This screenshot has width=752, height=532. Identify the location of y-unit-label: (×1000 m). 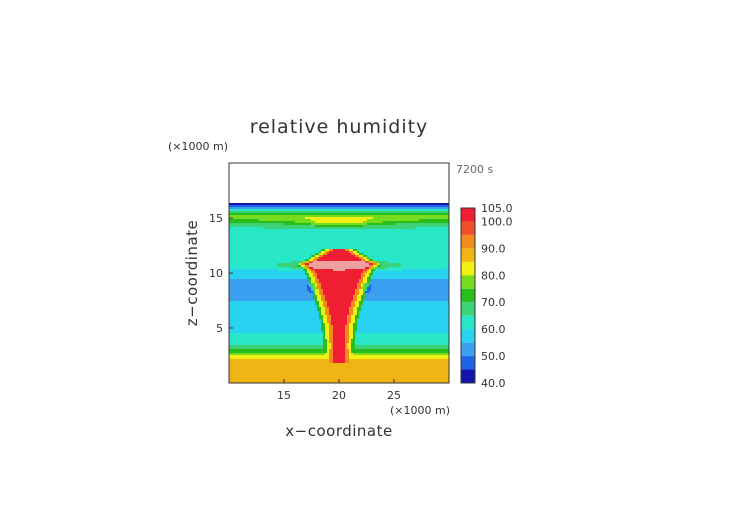
(198, 146).